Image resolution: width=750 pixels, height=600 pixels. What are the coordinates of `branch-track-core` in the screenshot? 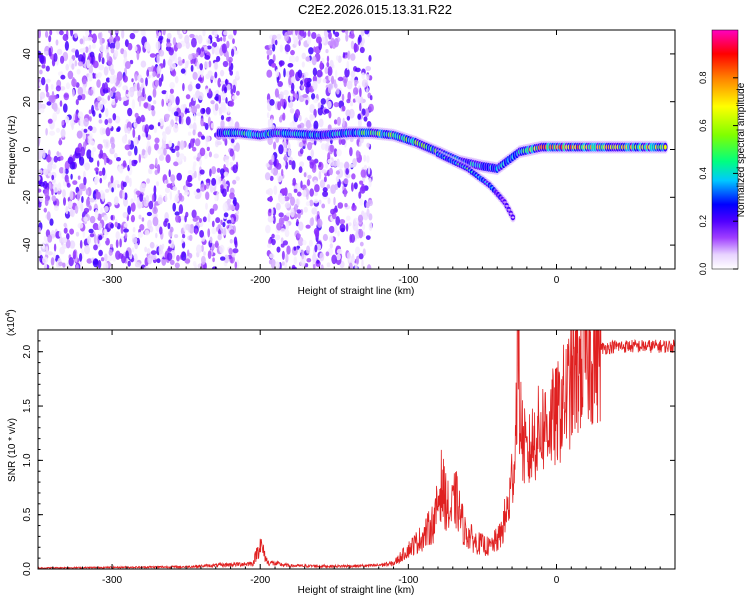 It's located at (513, 217).